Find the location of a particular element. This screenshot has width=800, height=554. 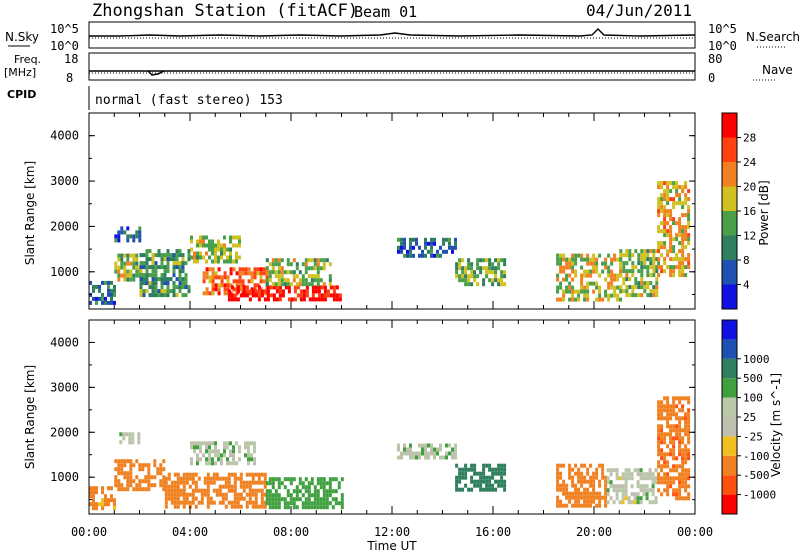

velocity-y-axis-label: Slant Range [km] is located at coordinates (30, 417).